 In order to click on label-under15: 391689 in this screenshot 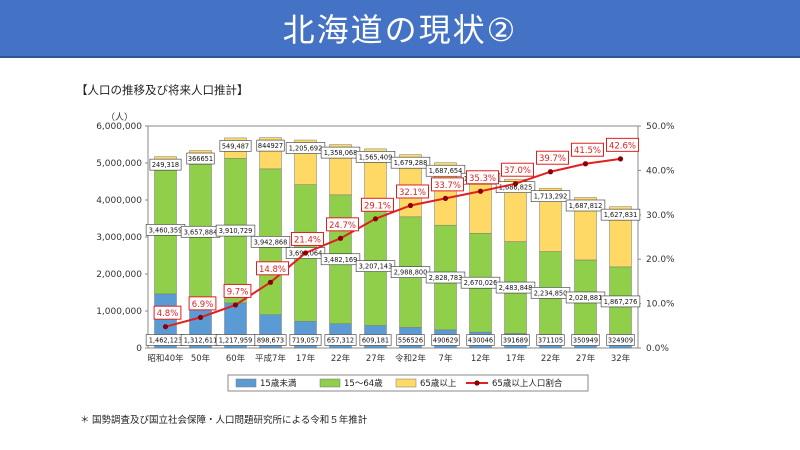, I will do `click(515, 341)`.